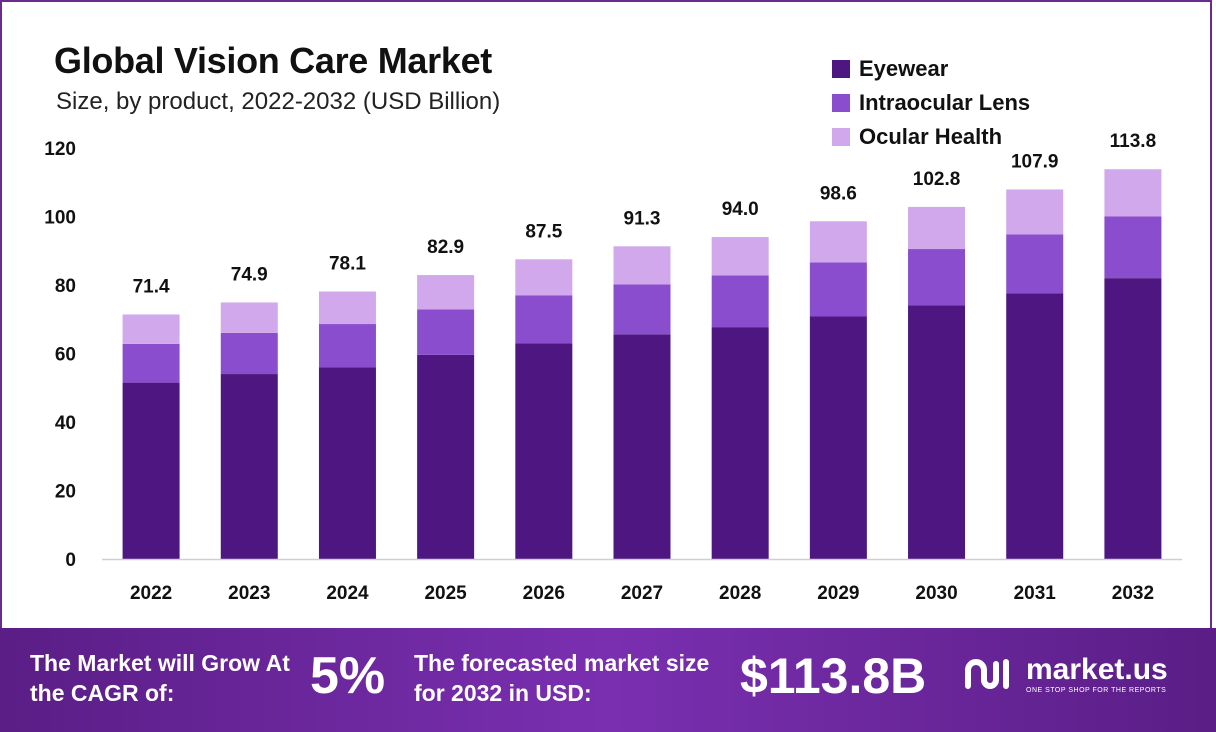 The image size is (1216, 732). What do you see at coordinates (445, 247) in the screenshot?
I see `bar-total-label: 82.9` at bounding box center [445, 247].